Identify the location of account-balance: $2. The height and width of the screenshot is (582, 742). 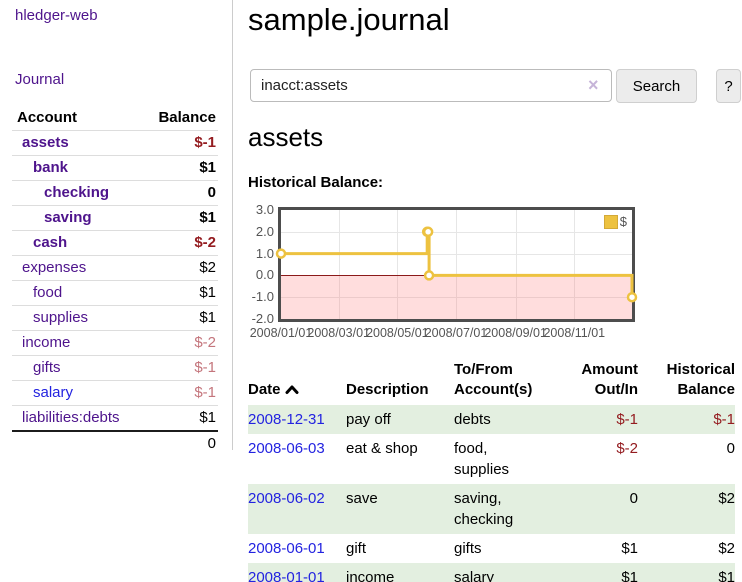
(179, 268).